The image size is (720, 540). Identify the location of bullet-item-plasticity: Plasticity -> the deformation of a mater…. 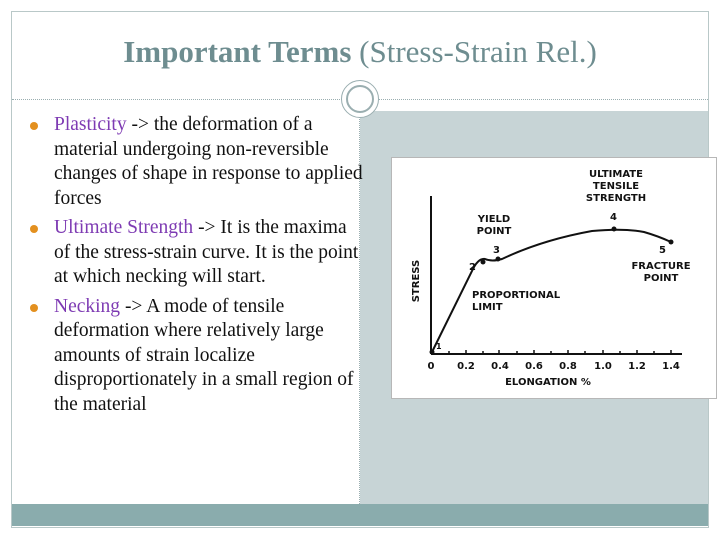
(197, 162).